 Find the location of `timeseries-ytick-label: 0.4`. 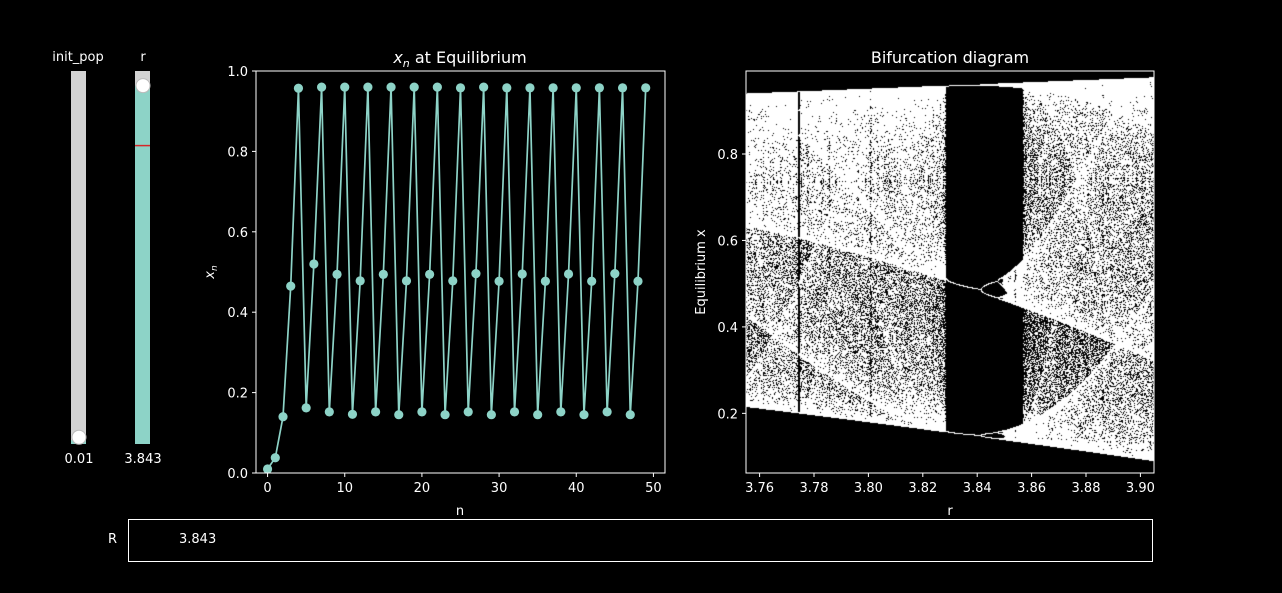

timeseries-ytick-label: 0.4 is located at coordinates (237, 313).